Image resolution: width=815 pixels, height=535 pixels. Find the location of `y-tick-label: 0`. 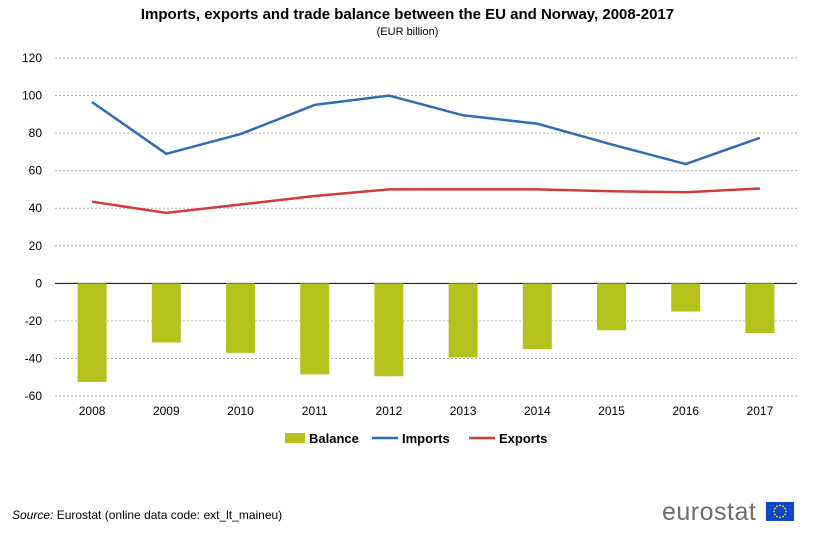

y-tick-label: 0 is located at coordinates (38, 283).